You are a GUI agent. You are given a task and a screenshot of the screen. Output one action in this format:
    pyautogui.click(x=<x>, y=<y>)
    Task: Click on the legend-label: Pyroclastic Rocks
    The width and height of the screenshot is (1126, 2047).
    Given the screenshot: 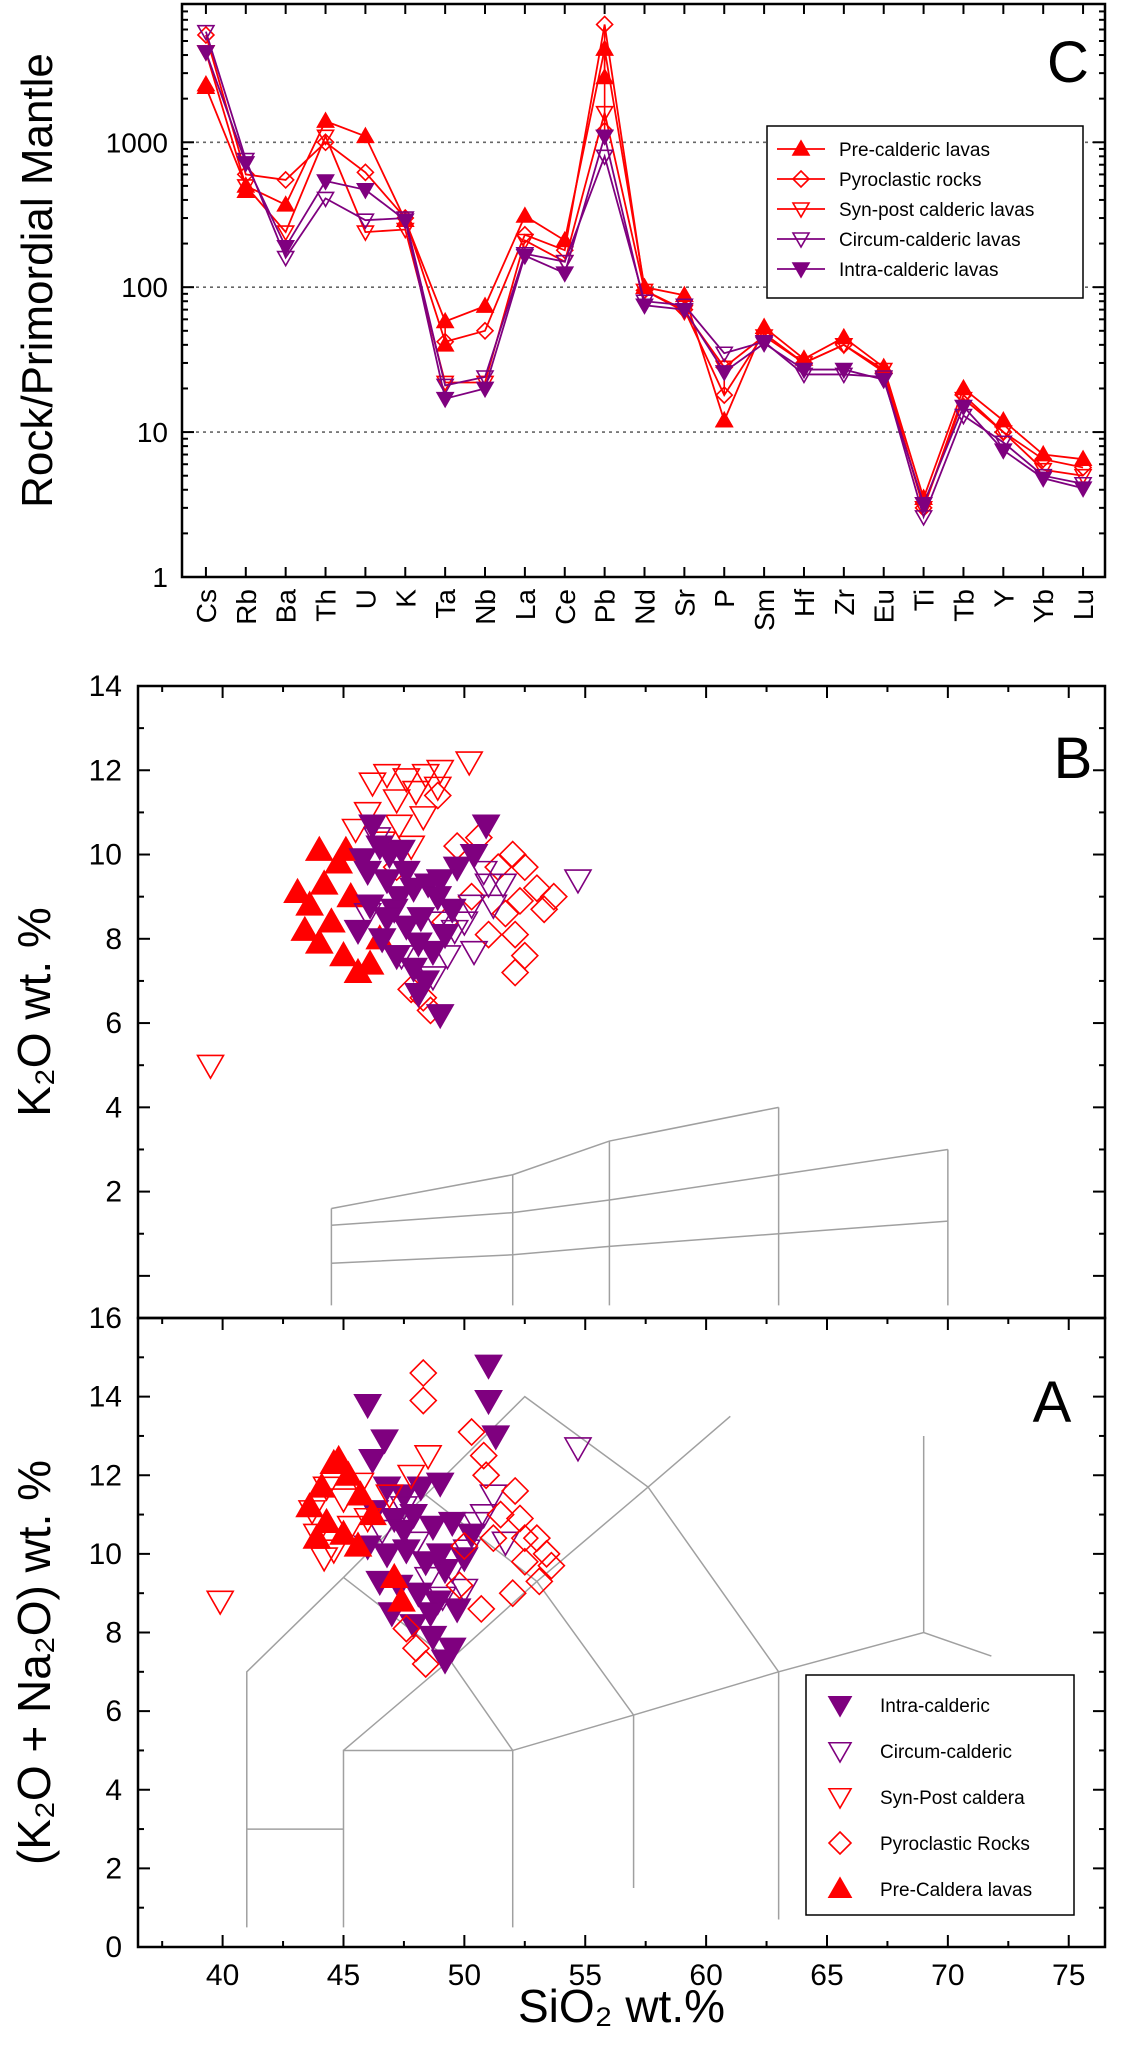 What is the action you would take?
    pyautogui.click(x=955, y=1844)
    